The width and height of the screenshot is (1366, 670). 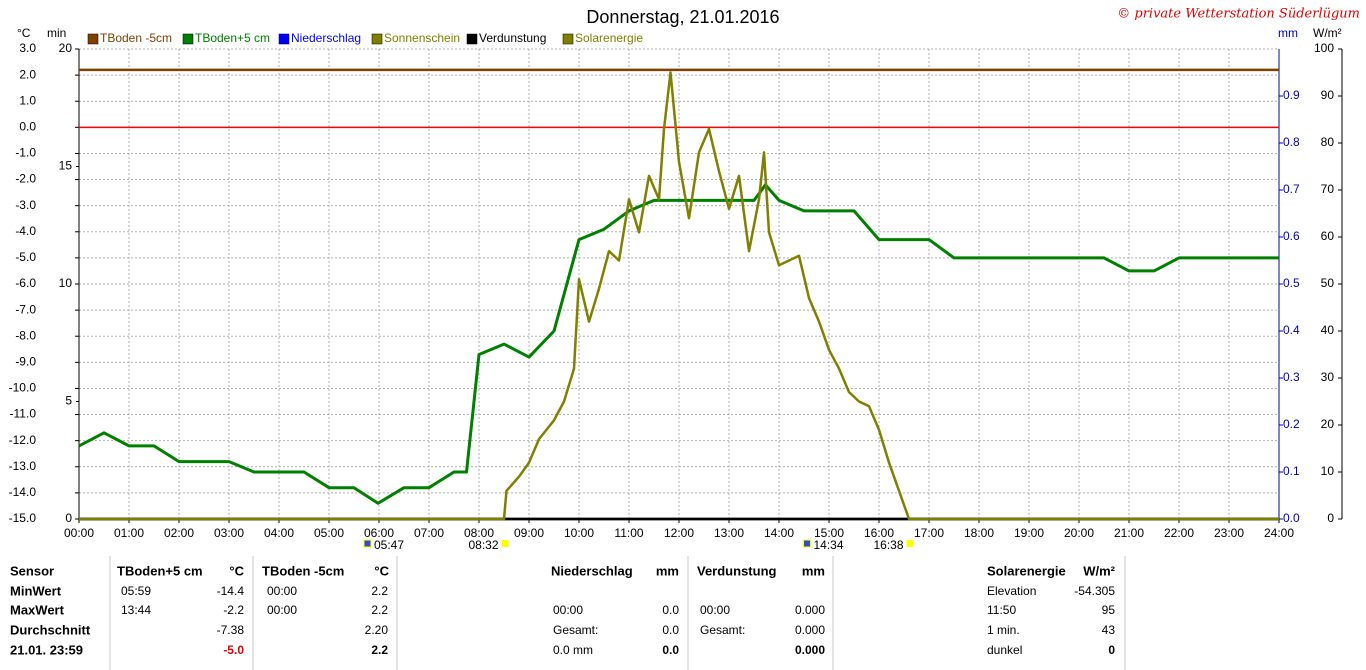 I want to click on y-tick-label: -6.0, so click(x=25, y=283).